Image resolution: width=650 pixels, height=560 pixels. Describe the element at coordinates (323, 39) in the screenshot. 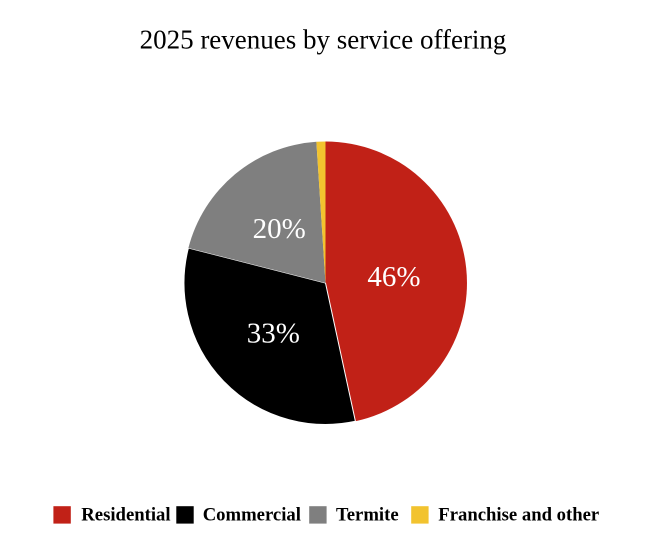

I see `svg-text:2025 revenues by service offer: 2025 revenues by service offering` at that location.